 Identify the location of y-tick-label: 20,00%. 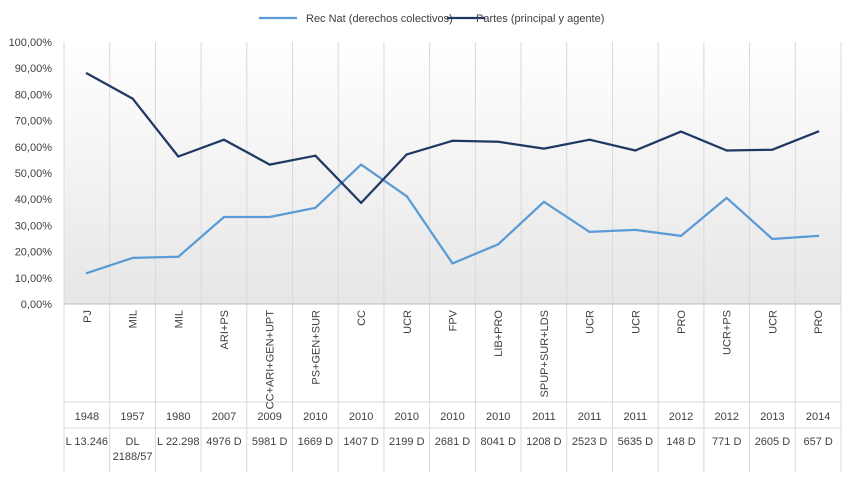
(34, 253).